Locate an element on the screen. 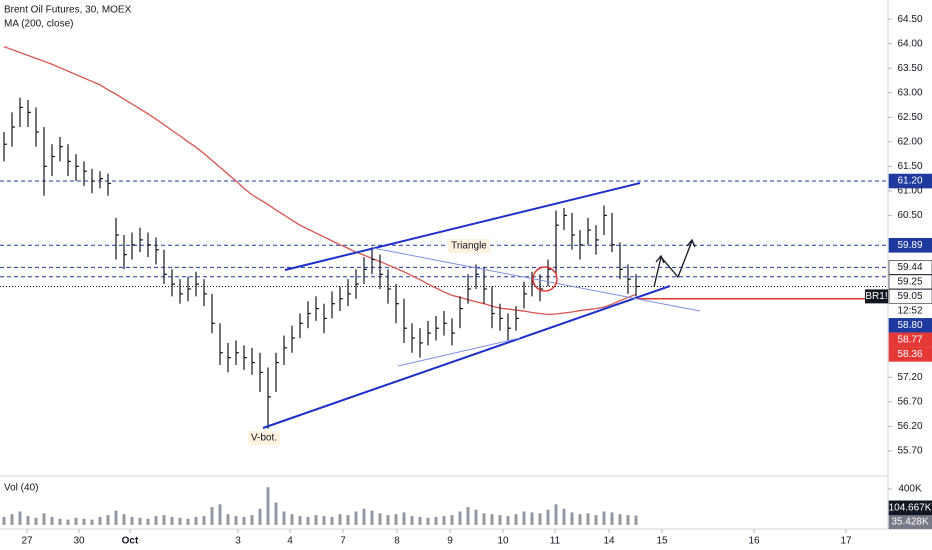 Image resolution: width=932 pixels, height=550 pixels. price-label: 58.77 is located at coordinates (909, 340).